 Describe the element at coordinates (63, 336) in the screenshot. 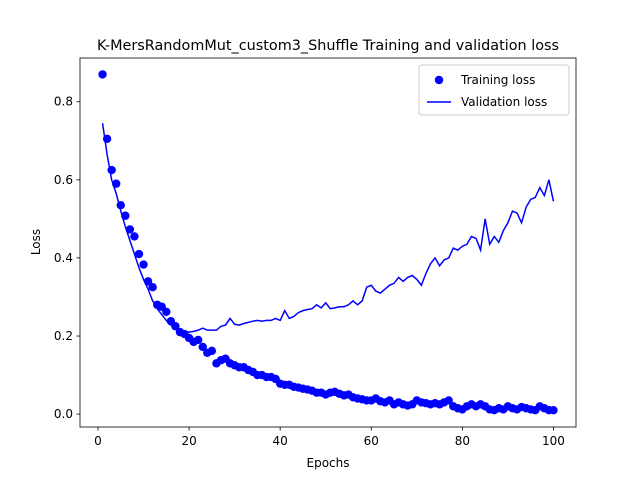

I see `y-tick-label: 0.2` at that location.